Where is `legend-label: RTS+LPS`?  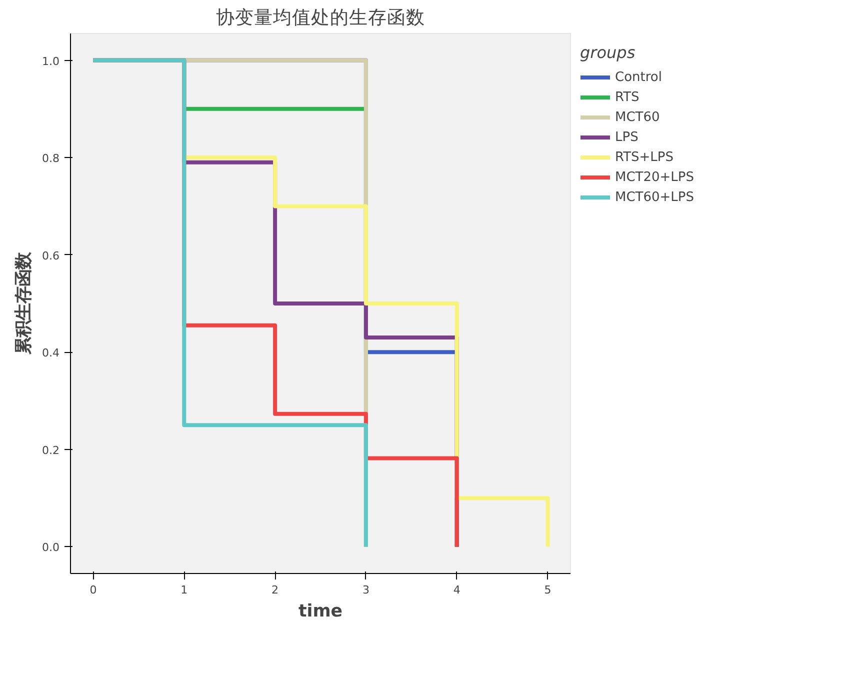
legend-label: RTS+LPS is located at coordinates (644, 157).